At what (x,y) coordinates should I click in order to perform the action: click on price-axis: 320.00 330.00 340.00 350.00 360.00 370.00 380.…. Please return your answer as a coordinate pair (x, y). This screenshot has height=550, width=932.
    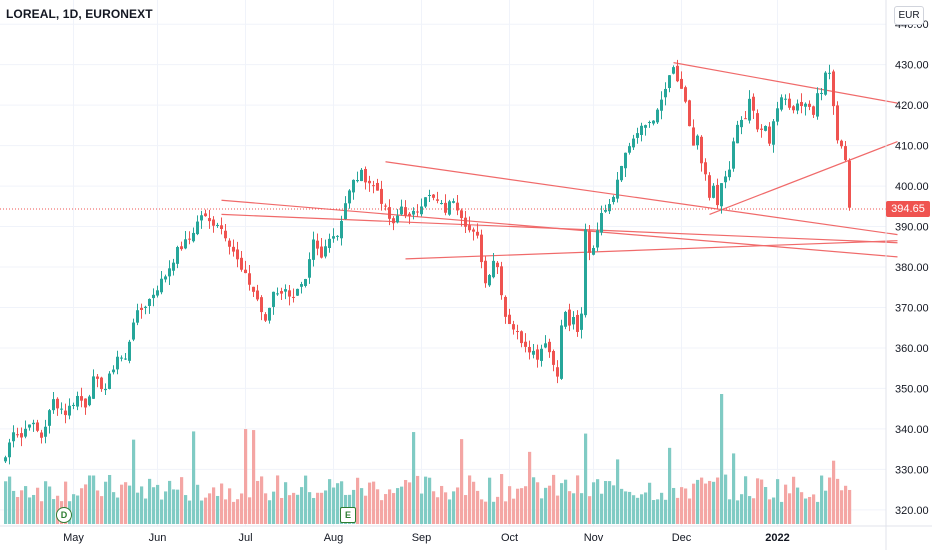
    Looking at the image, I should click on (912, 268).